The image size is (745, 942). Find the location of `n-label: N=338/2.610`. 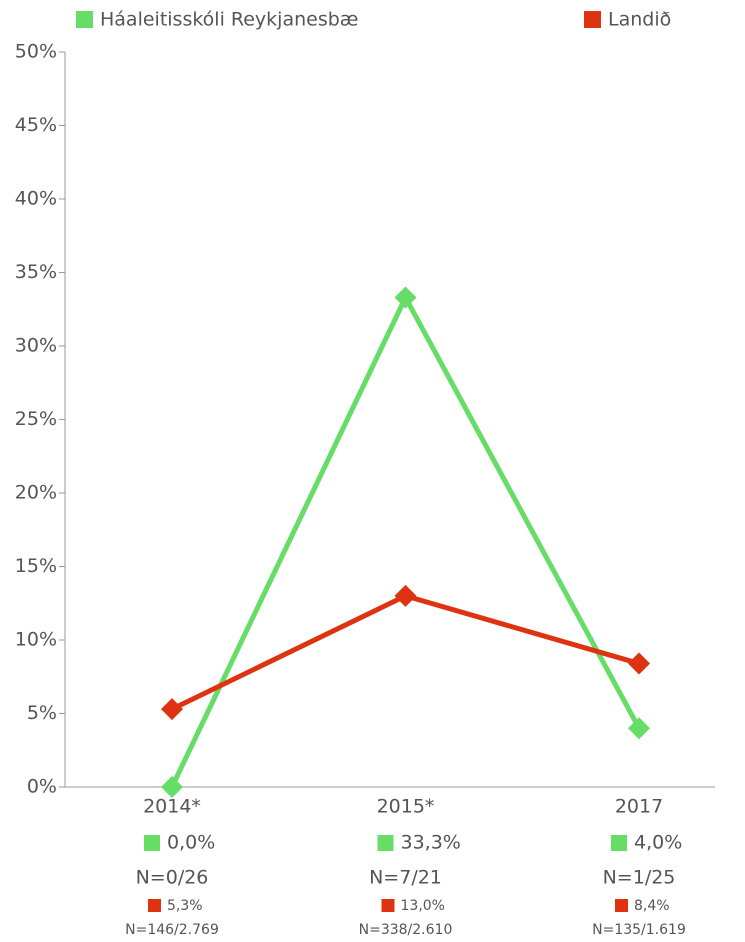

n-label: N=338/2.610 is located at coordinates (406, 930).